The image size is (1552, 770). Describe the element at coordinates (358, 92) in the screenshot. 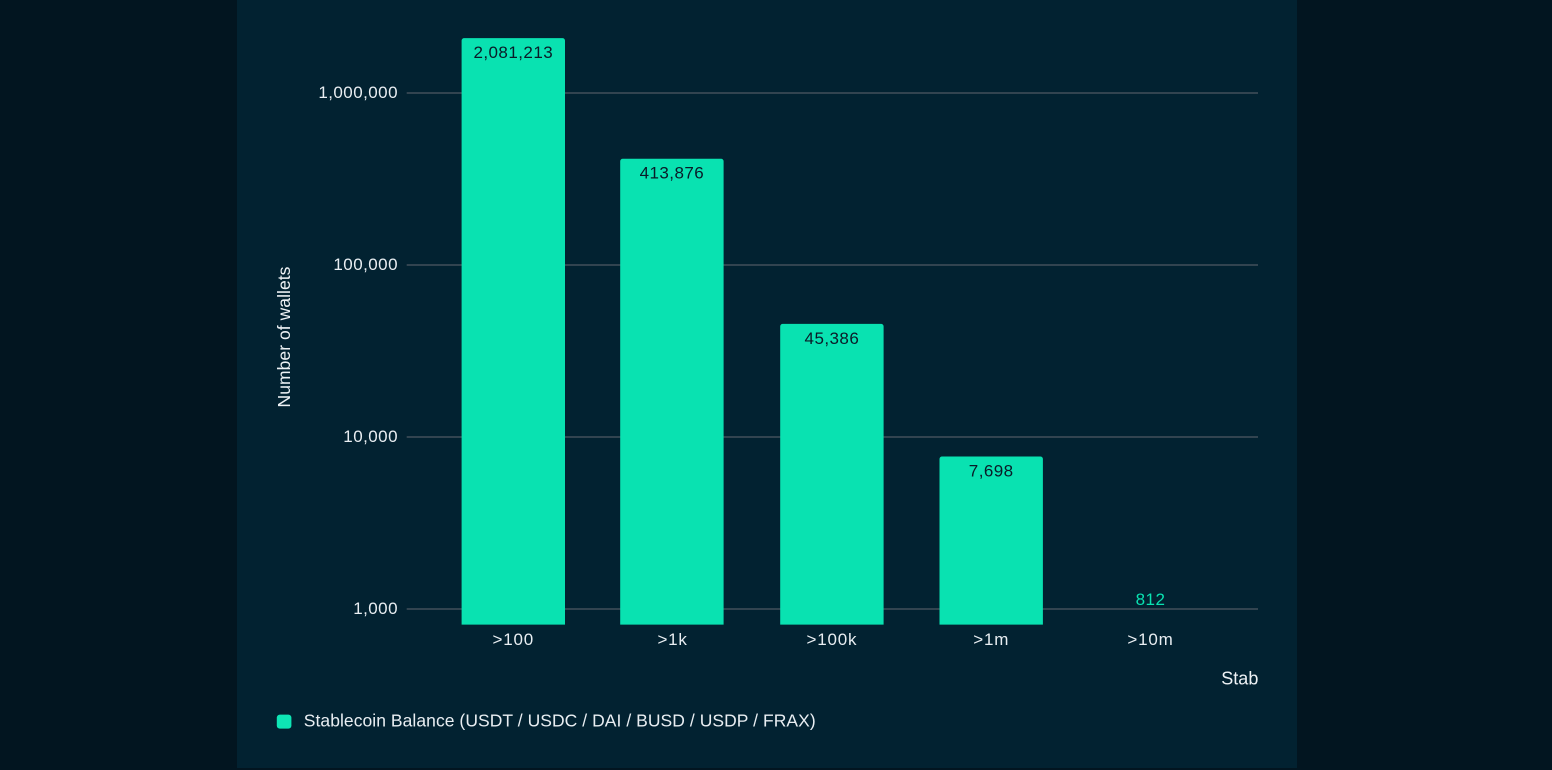

I see `svg-text: 1,000,000` at that location.